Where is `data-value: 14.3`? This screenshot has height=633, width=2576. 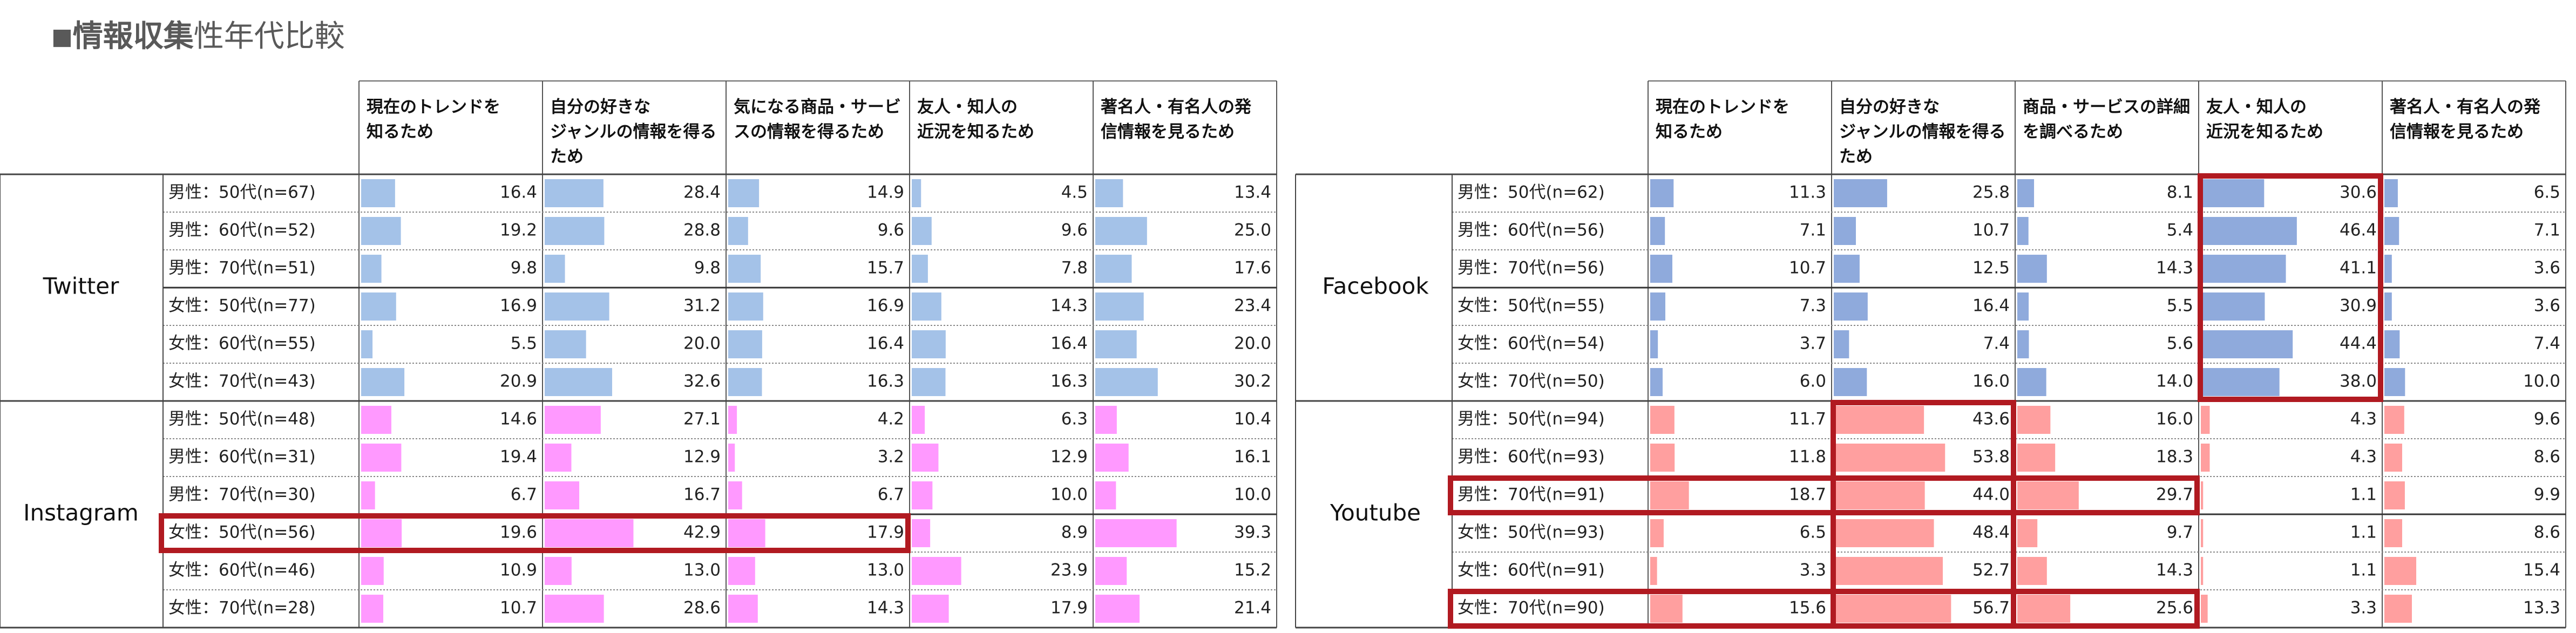
data-value: 14.3 is located at coordinates (2174, 268).